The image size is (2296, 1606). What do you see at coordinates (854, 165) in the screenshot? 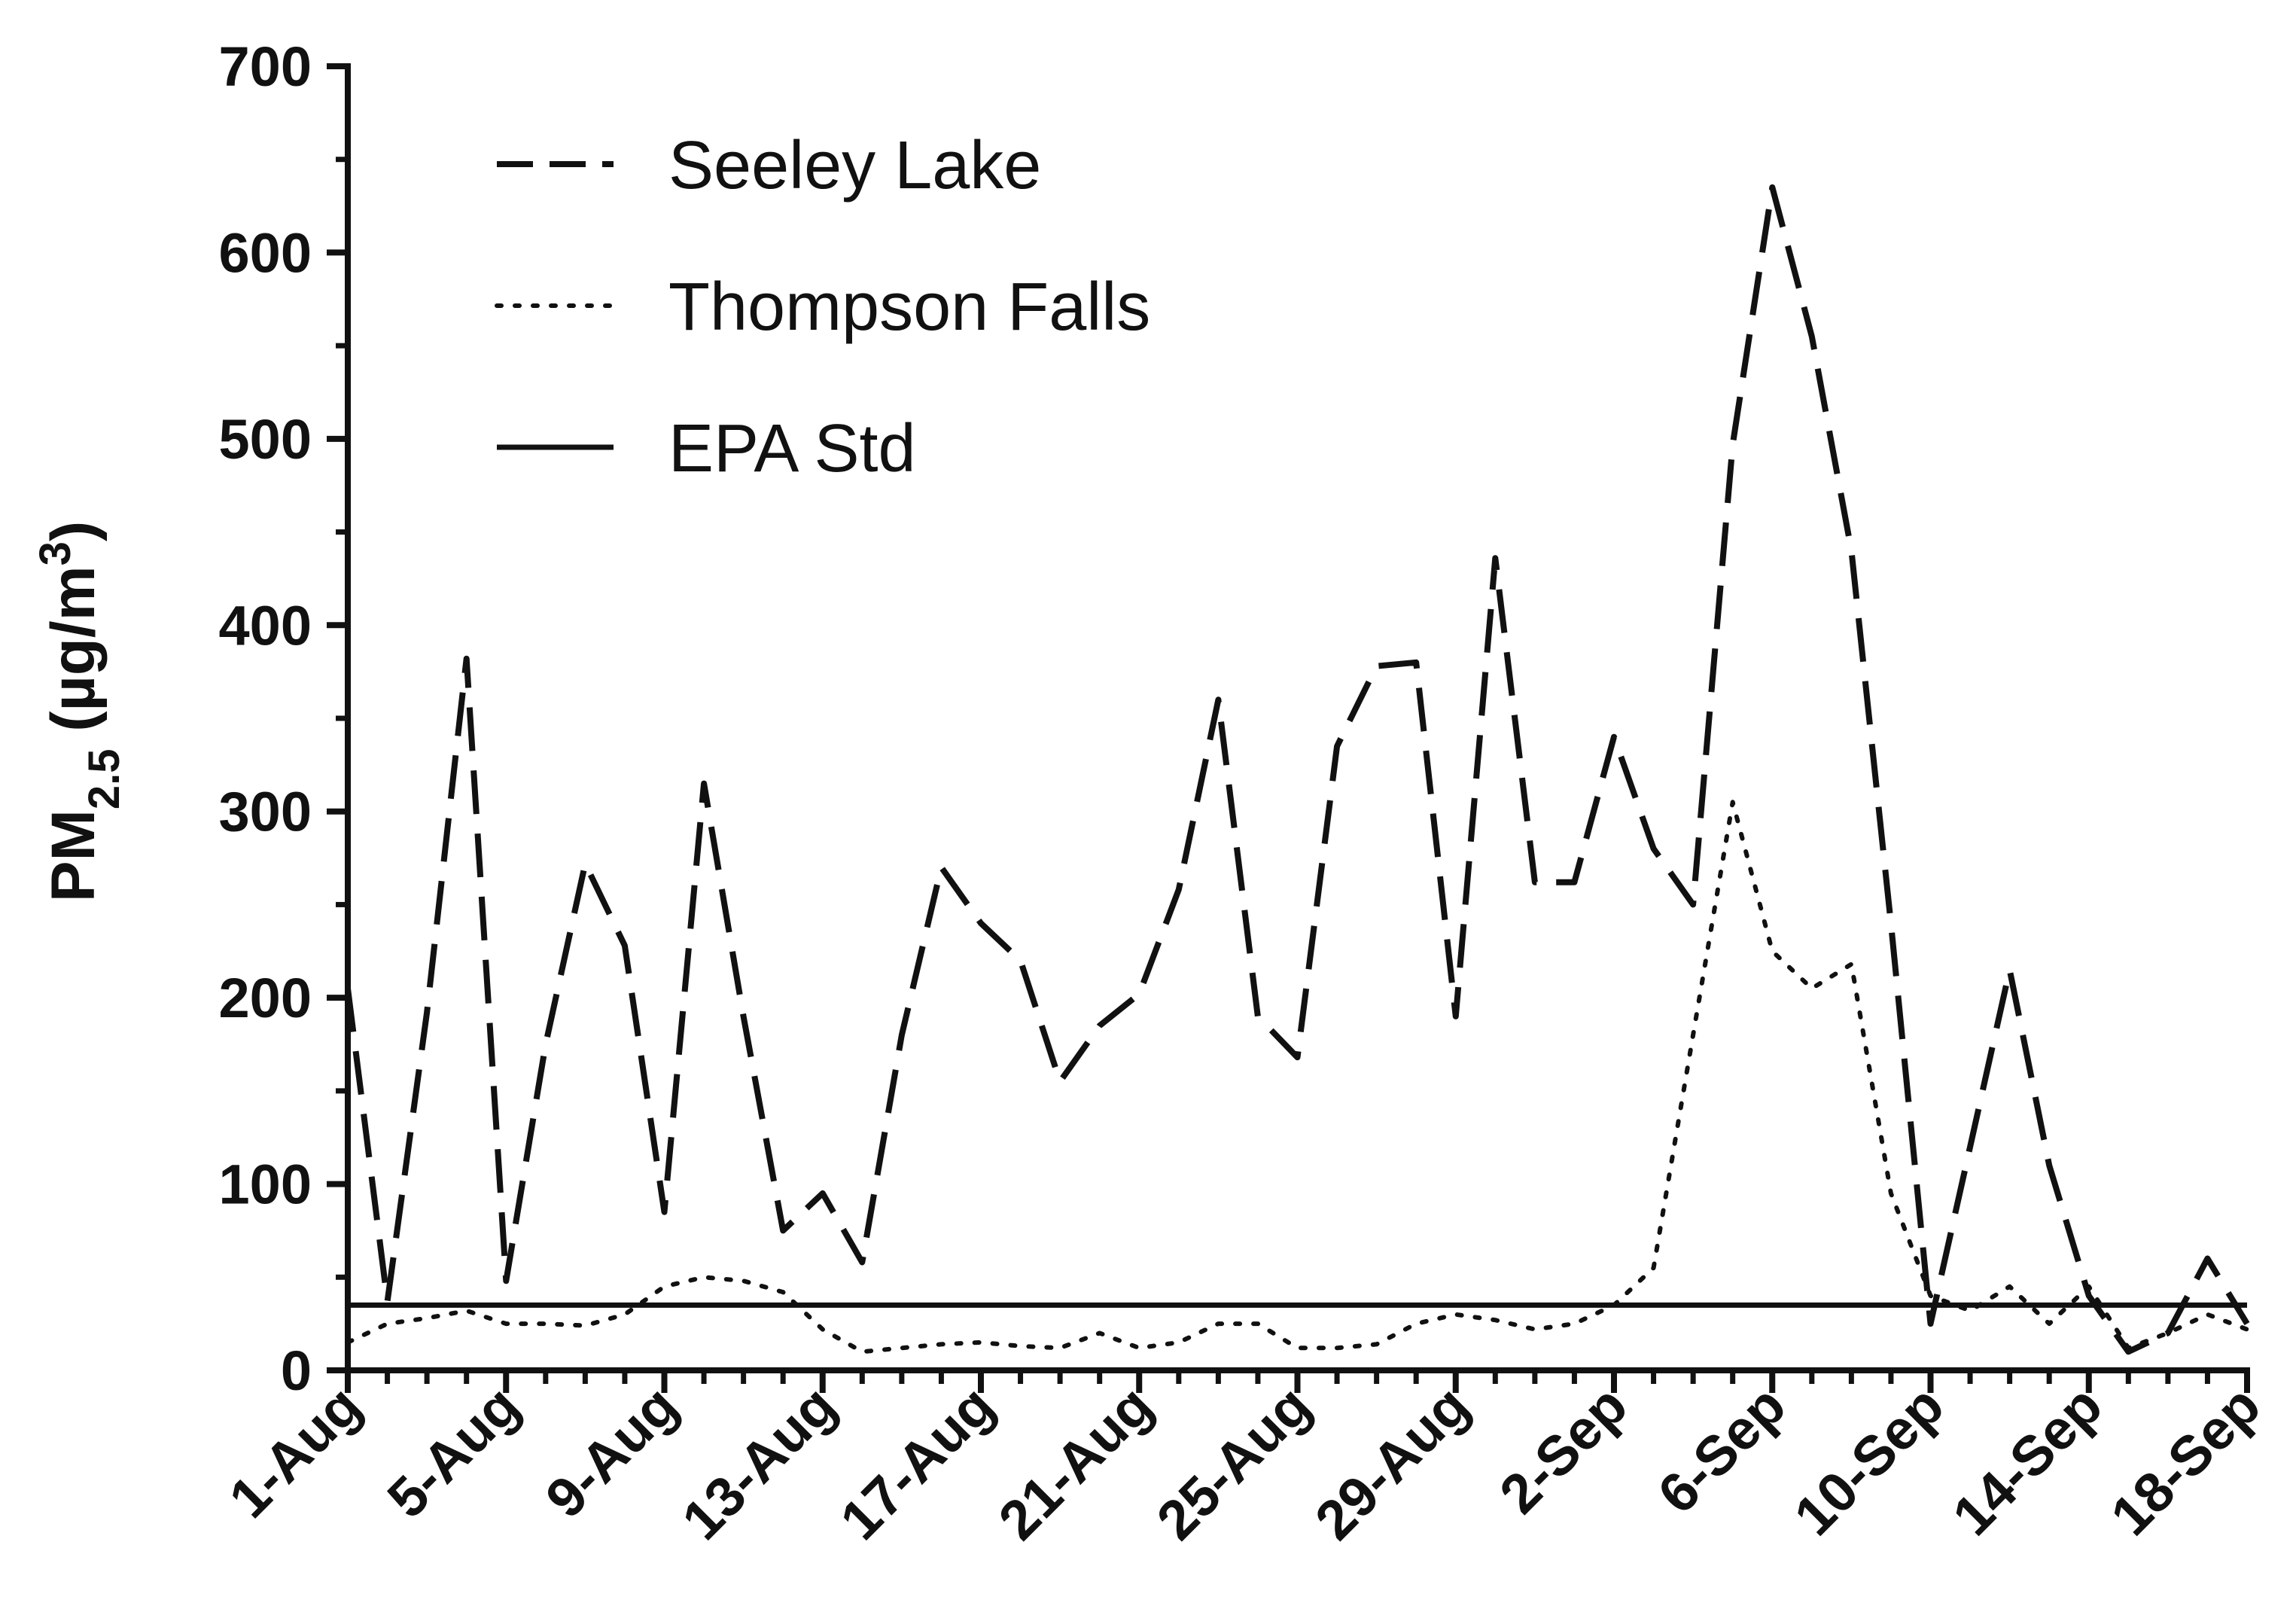
I see `legend-label: Seeley Lake` at bounding box center [854, 165].